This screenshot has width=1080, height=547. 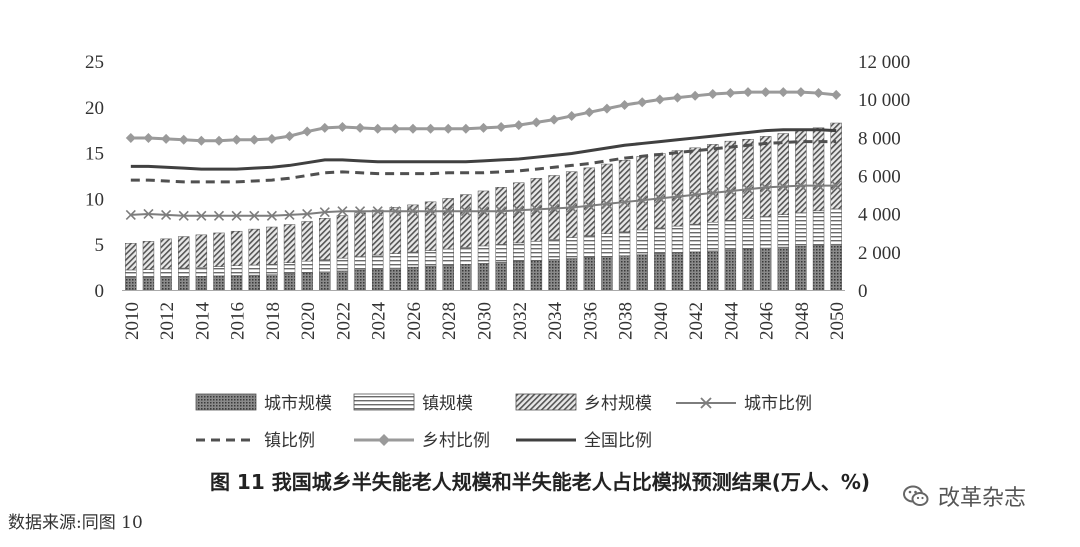 I want to click on marker-rural-ratio-2020, so click(x=307, y=131).